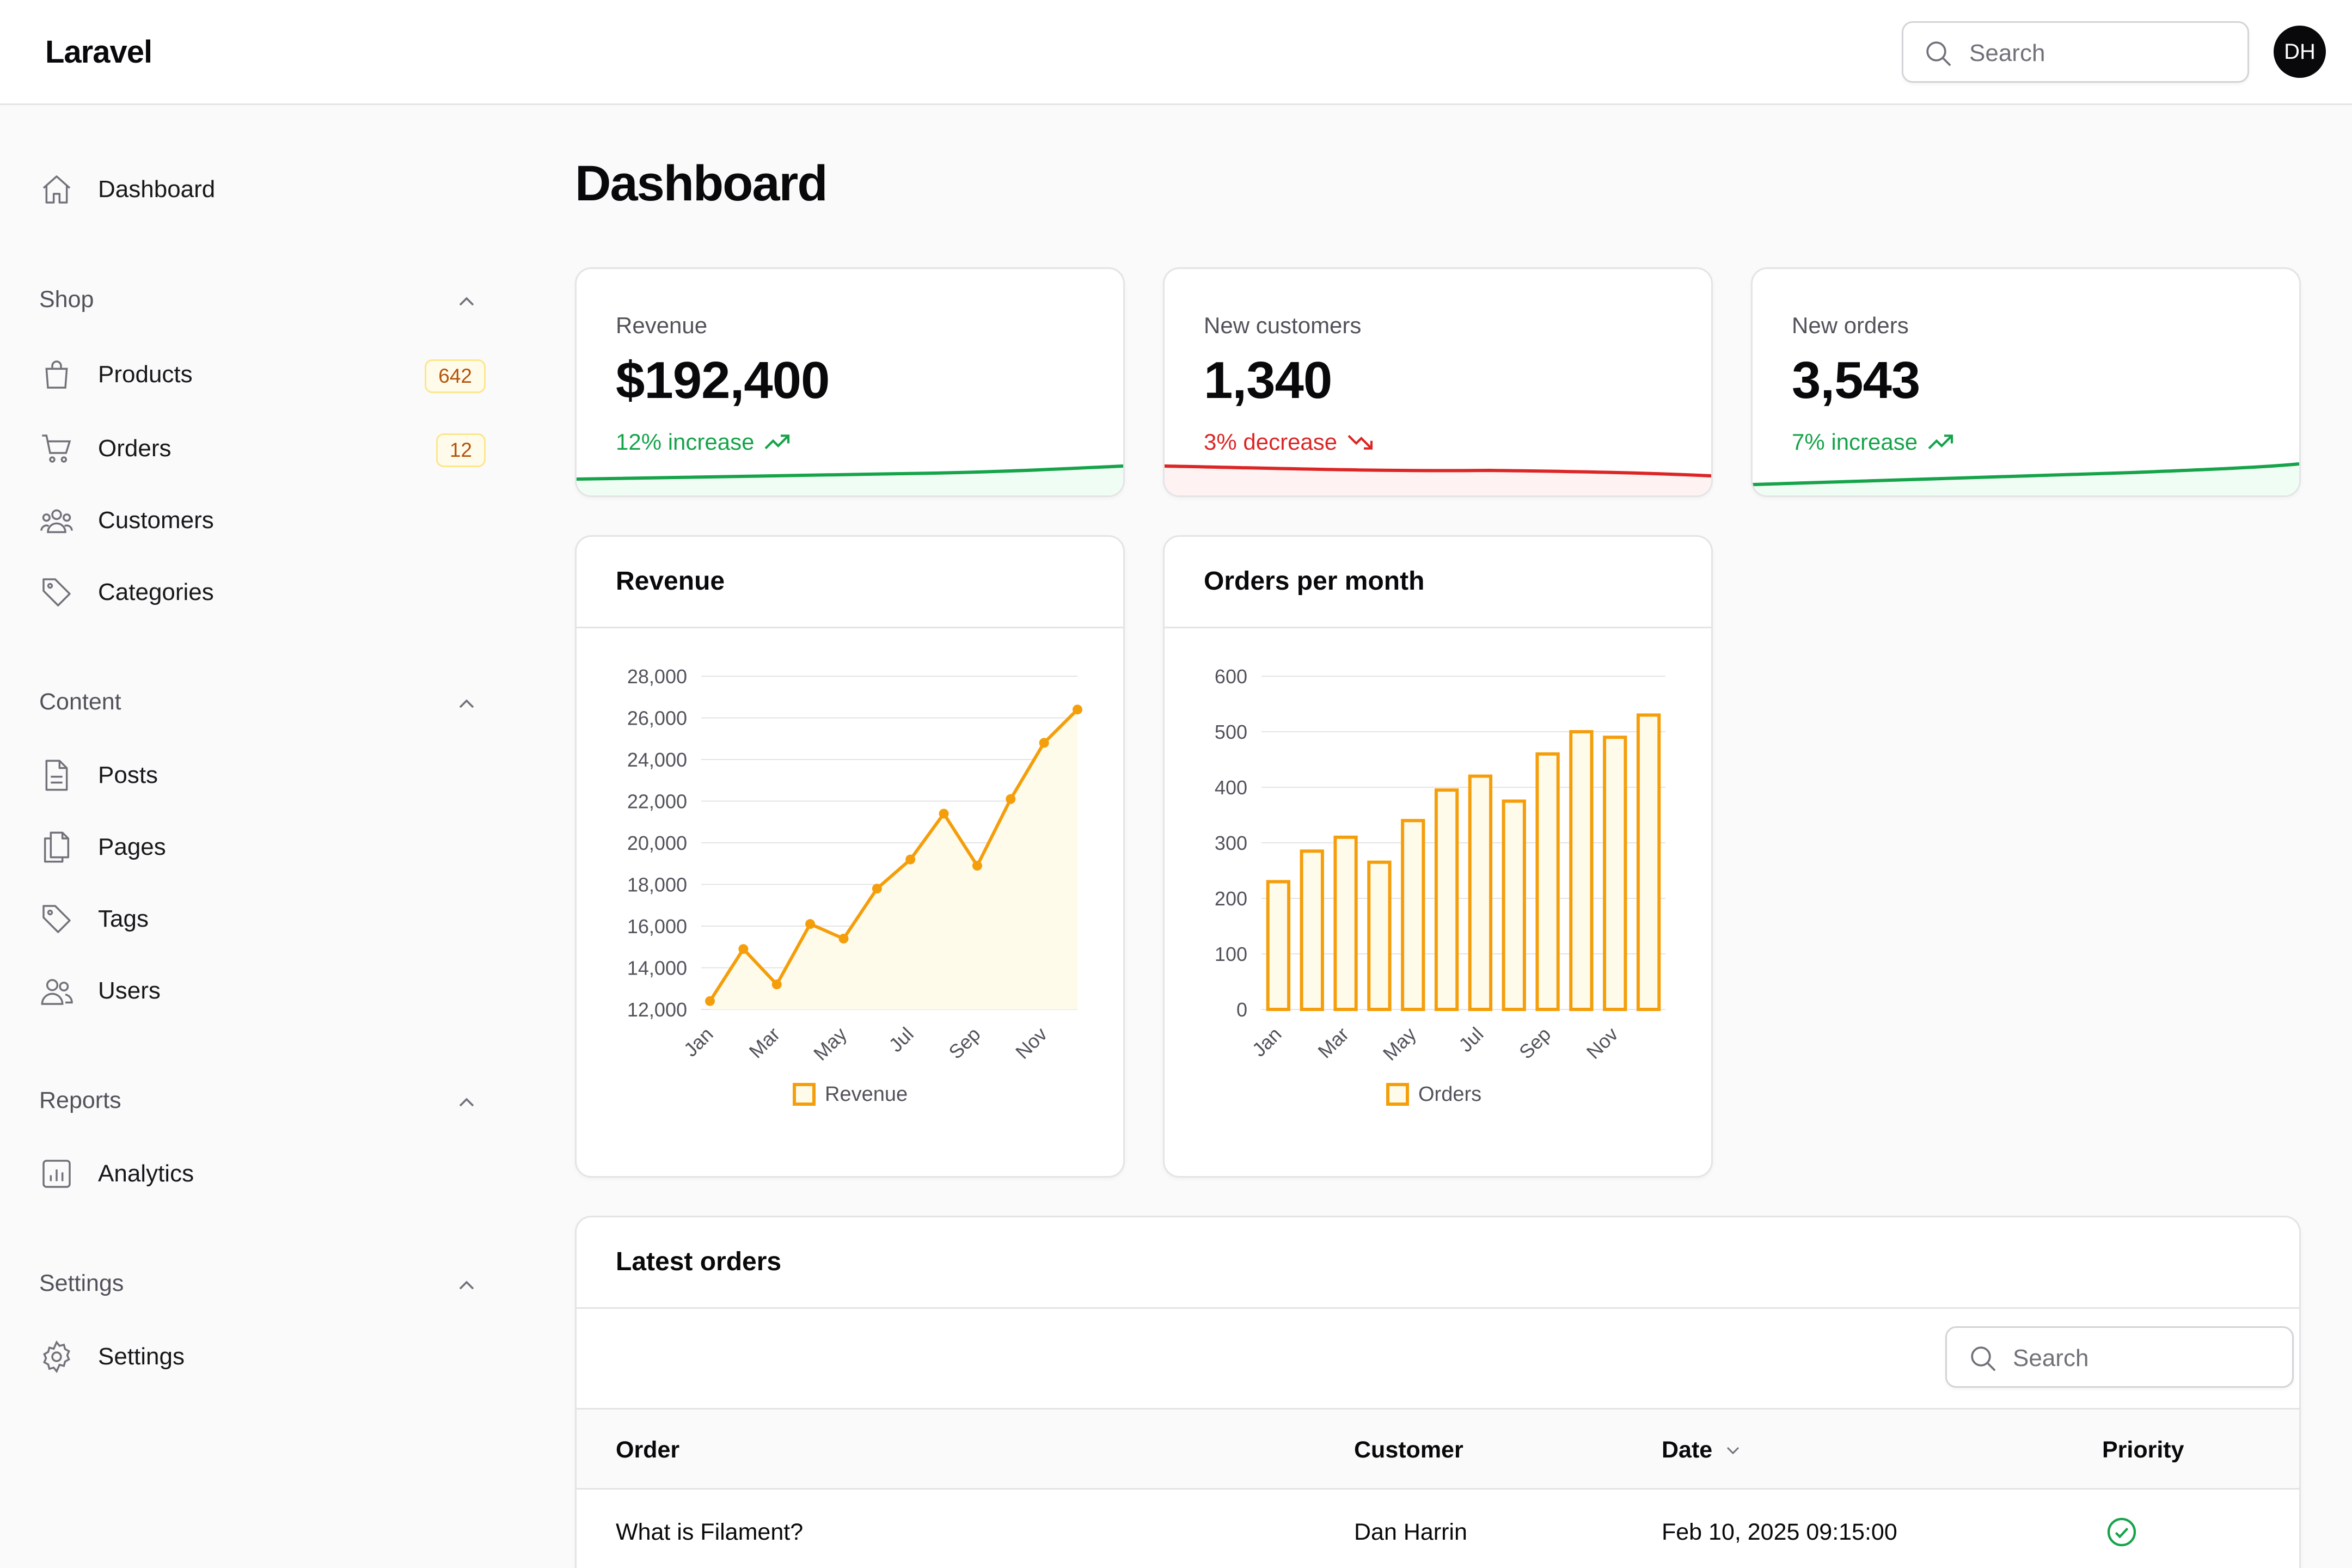  Describe the element at coordinates (657, 718) in the screenshot. I see `y-tick-label: 26,000` at that location.